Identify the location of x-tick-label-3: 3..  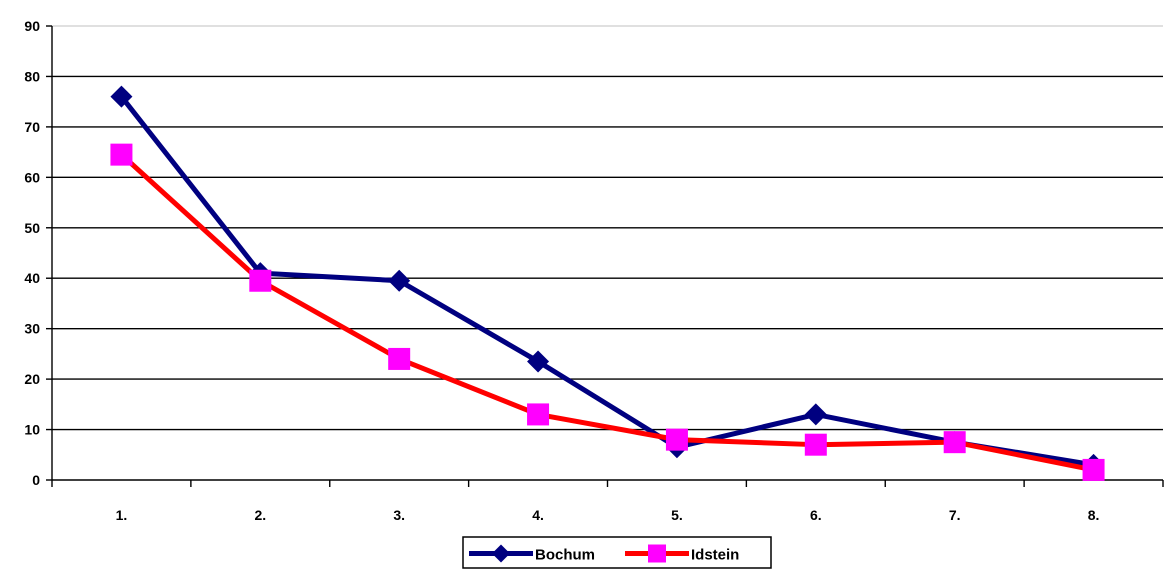
(399, 515).